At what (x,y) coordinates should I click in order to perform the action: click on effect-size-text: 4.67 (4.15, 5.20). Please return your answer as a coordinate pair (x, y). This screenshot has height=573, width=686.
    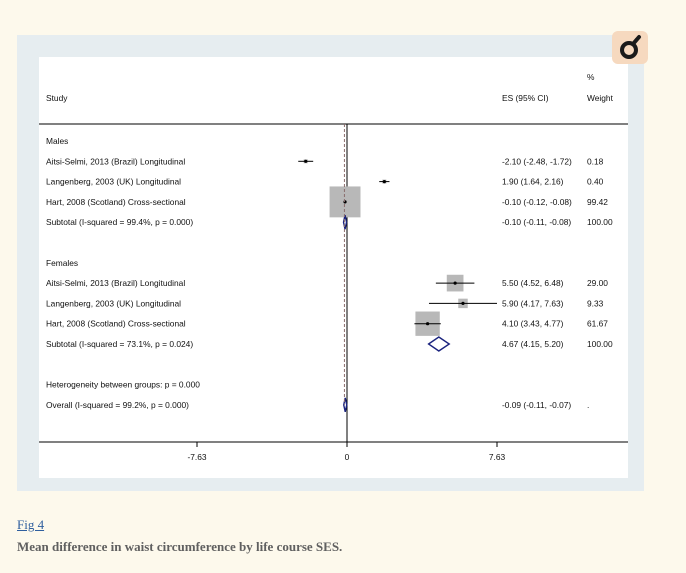
    Looking at the image, I should click on (533, 344).